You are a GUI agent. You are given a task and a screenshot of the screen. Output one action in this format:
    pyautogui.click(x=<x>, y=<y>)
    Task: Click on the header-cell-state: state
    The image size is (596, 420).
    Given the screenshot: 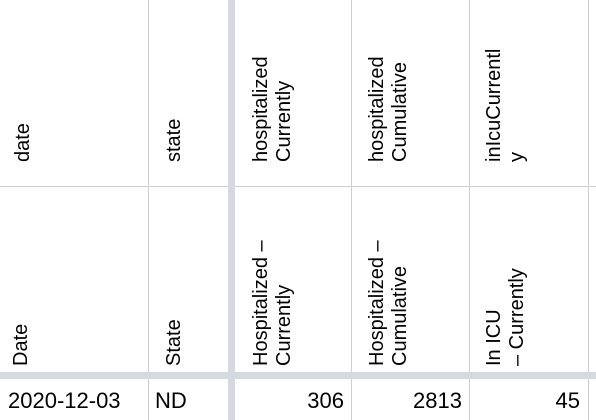 What is the action you would take?
    pyautogui.click(x=174, y=140)
    